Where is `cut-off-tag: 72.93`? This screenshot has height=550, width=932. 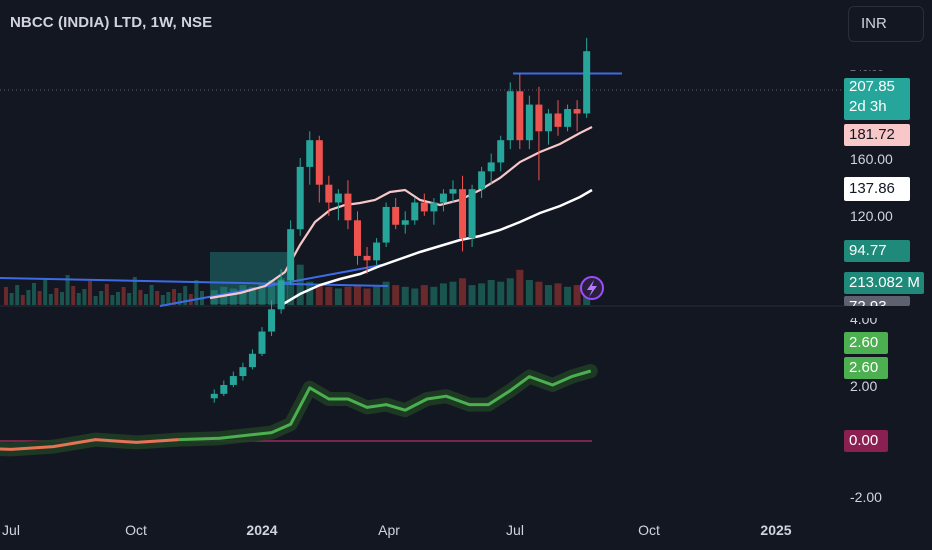 cut-off-tag: 72.93 is located at coordinates (877, 301).